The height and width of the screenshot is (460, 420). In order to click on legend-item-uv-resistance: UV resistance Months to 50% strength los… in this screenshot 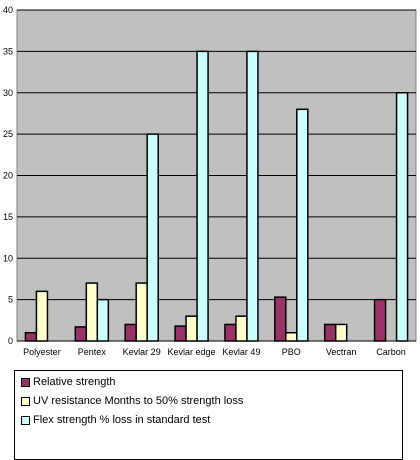, I will do `click(132, 401)`.